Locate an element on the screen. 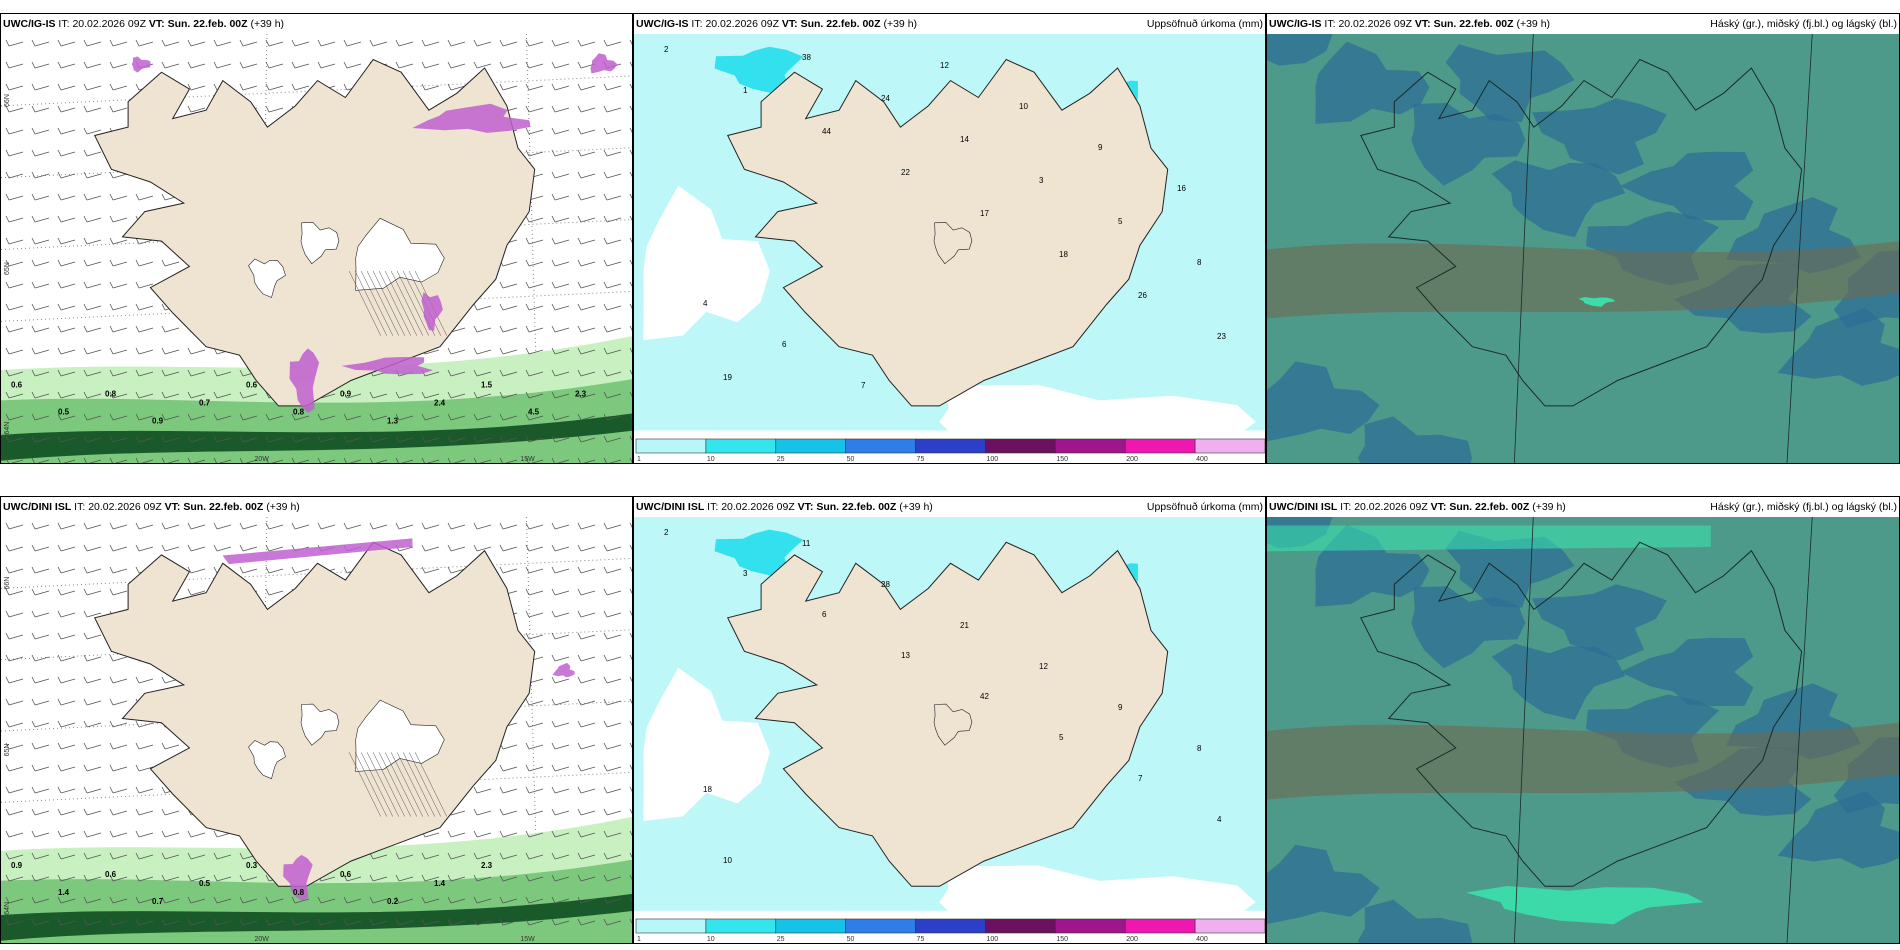 The height and width of the screenshot is (950, 1900). value-label: 0.2 is located at coordinates (393, 901).